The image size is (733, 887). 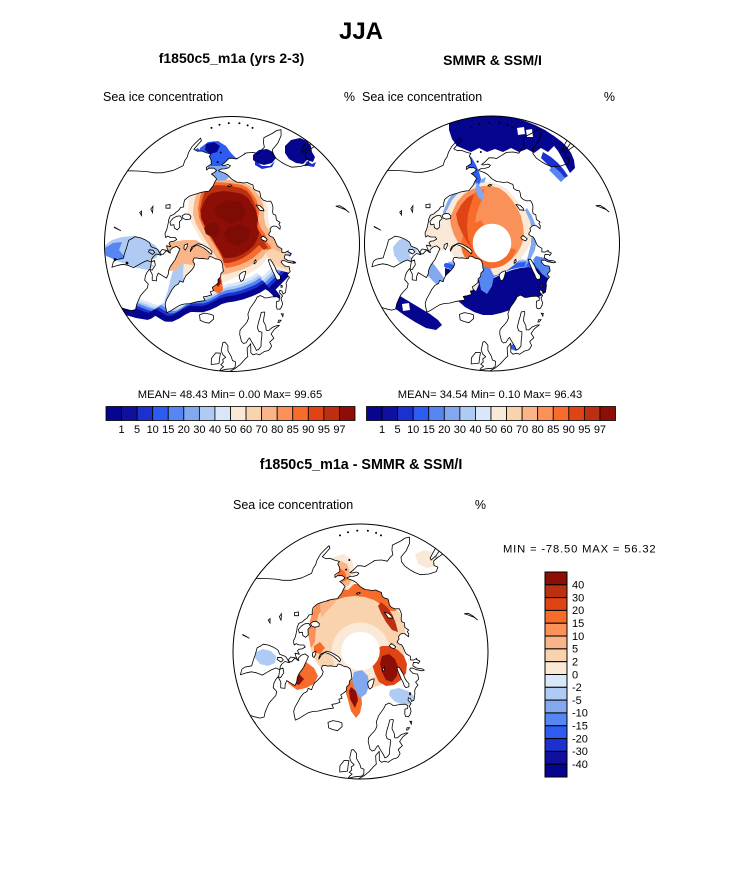 I want to click on svg-text: -2, so click(x=577, y=688).